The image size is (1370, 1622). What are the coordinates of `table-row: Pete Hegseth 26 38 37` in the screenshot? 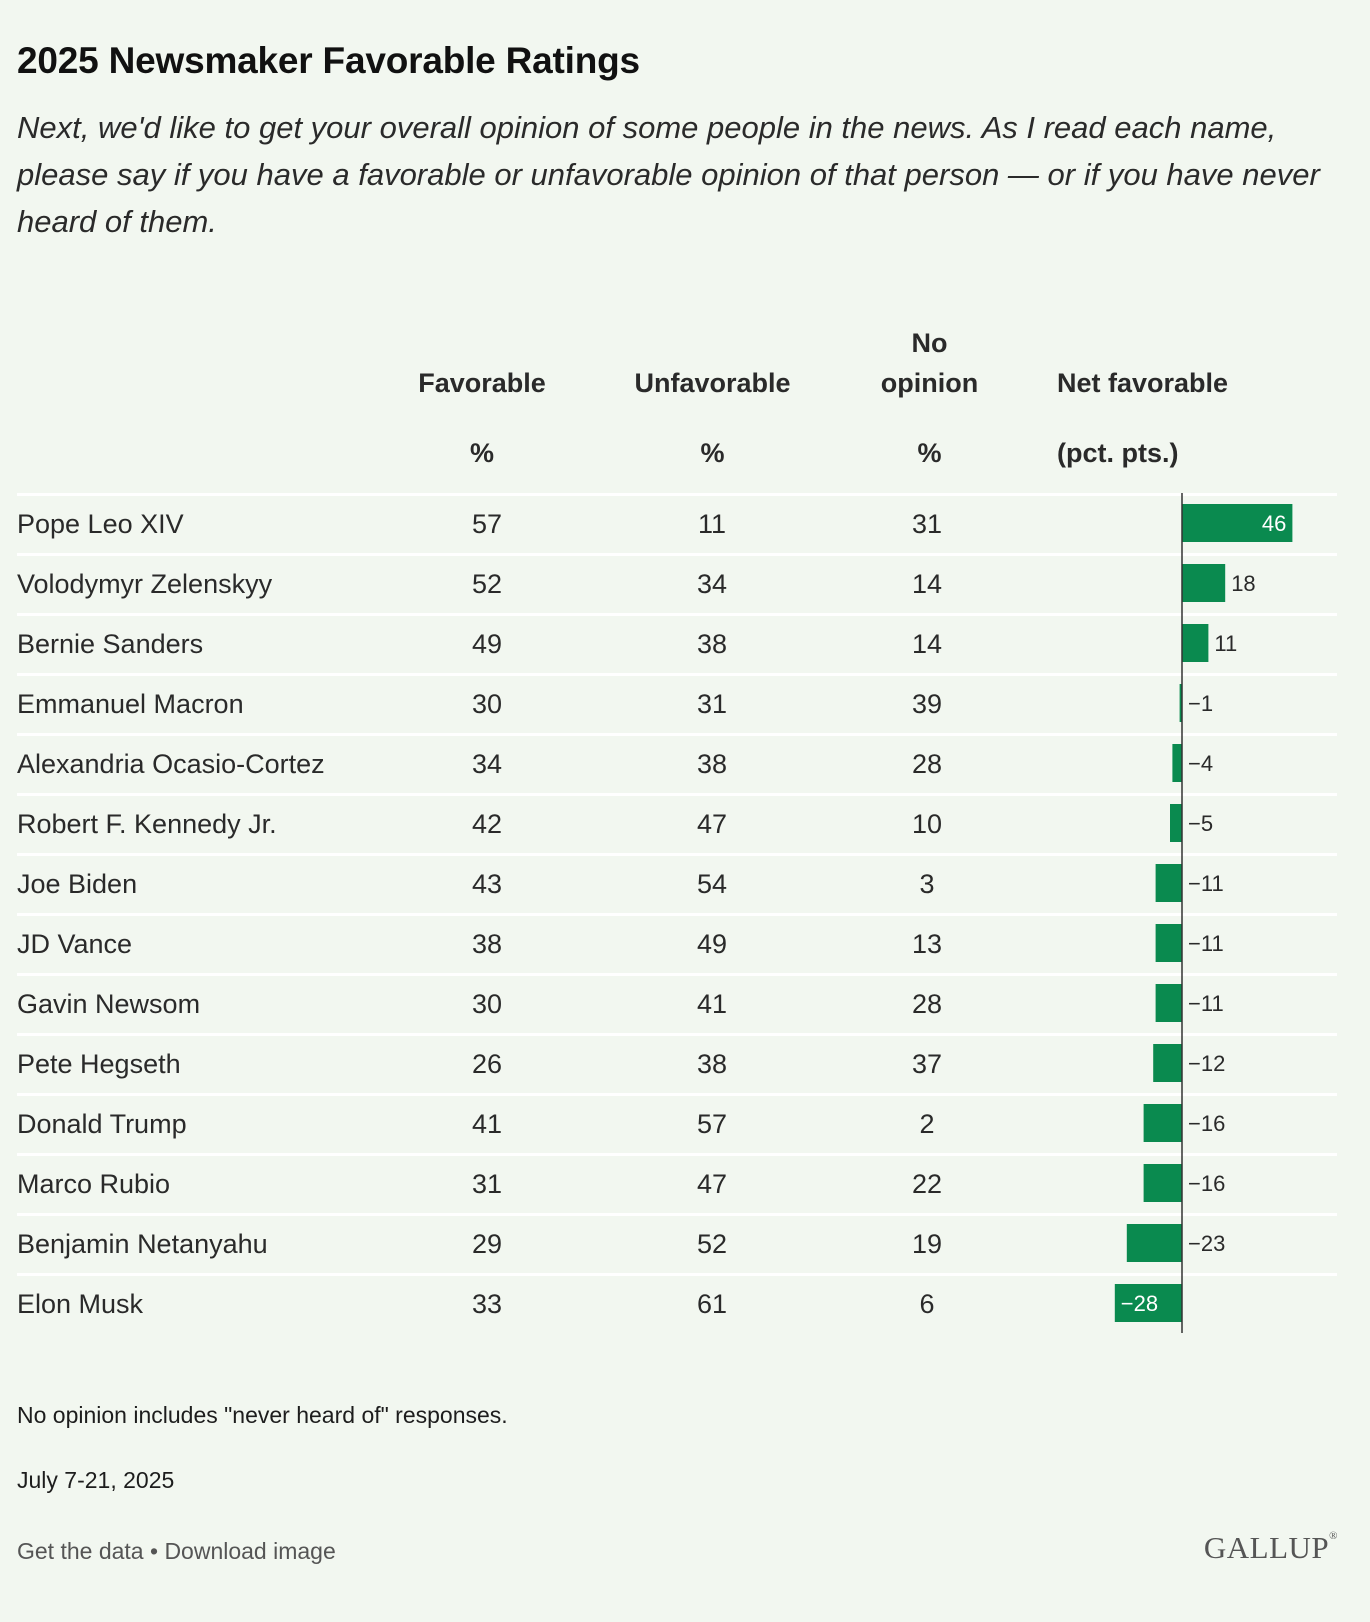 It's located at (677, 1063).